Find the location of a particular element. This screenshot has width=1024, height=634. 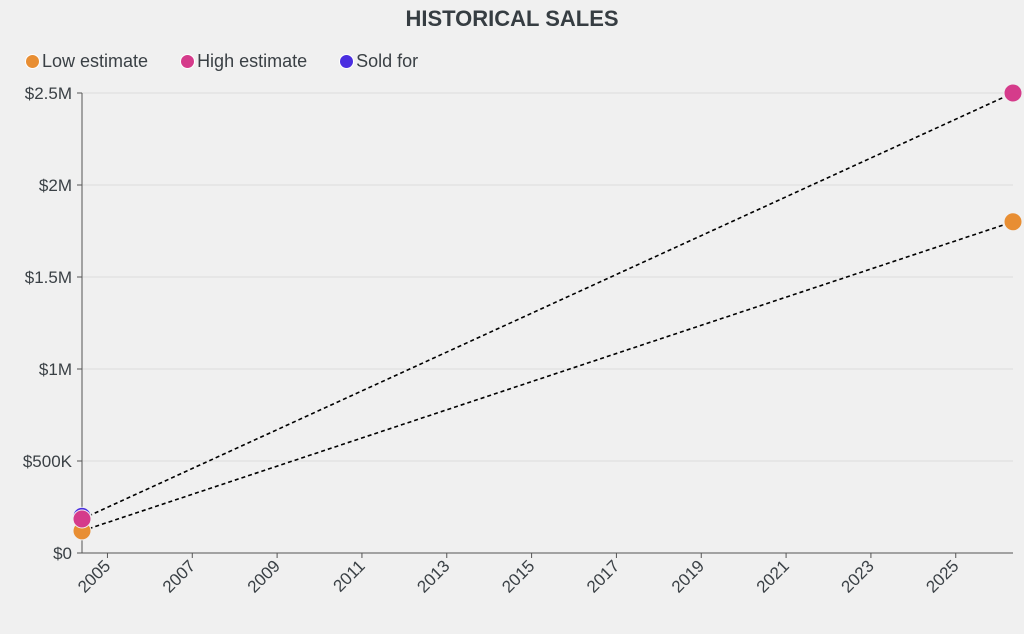

x-tick-label: 2023 is located at coordinates (858, 576).